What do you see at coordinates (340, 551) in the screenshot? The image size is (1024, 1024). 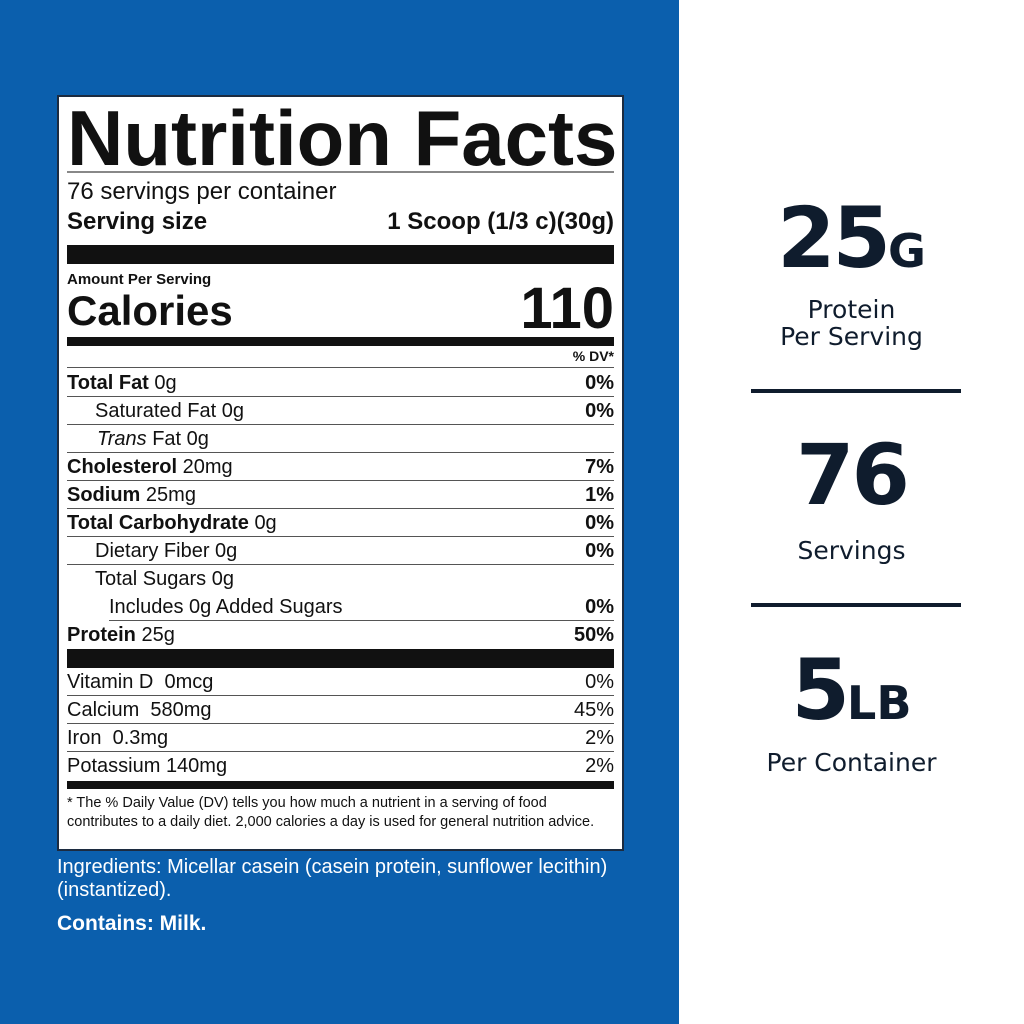 I see `nutrient-row-dietary-fiber: Dietary Fiber 0g 0%` at bounding box center [340, 551].